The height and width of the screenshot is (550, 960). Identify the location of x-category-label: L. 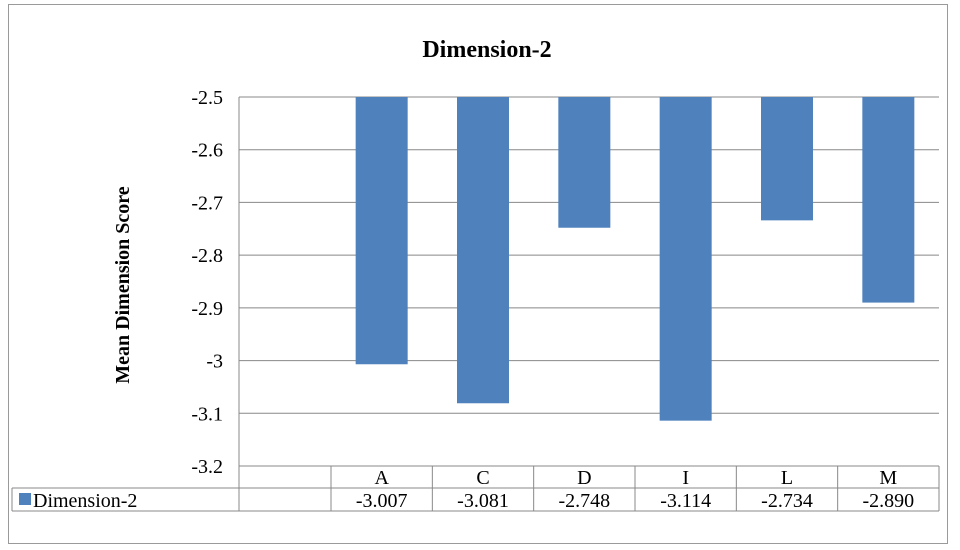
(787, 478).